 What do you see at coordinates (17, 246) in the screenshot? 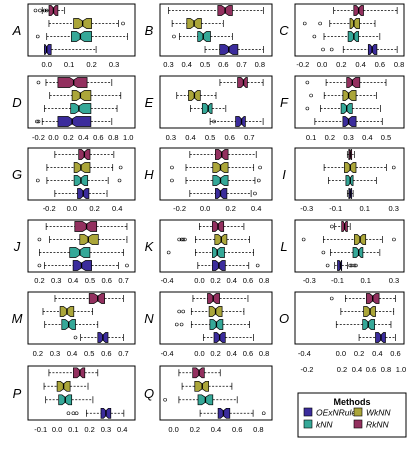
I see `panel-label: J` at bounding box center [17, 246].